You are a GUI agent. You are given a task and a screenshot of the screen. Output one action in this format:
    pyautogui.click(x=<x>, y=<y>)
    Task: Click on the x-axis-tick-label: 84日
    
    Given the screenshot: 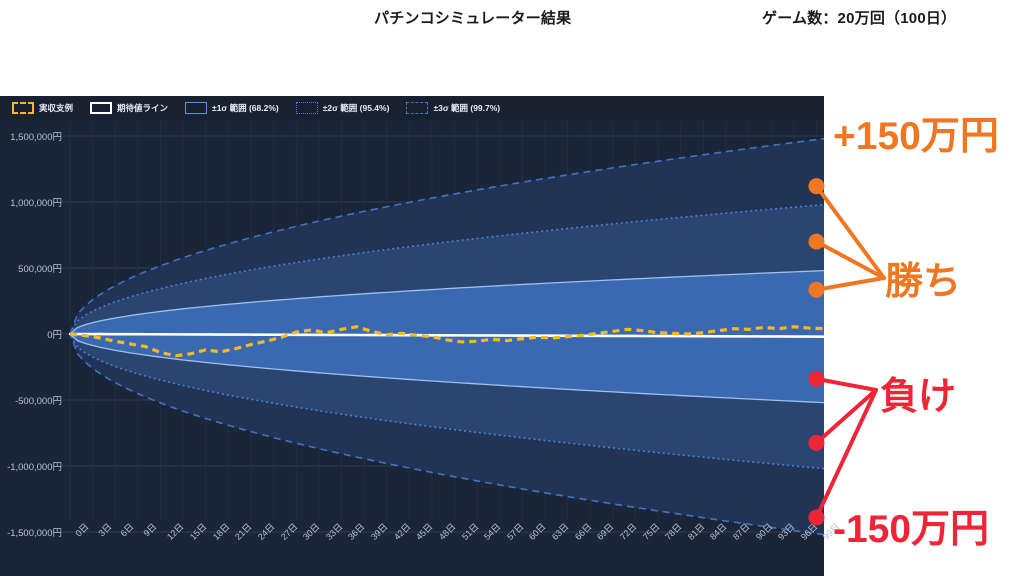 What is the action you would take?
    pyautogui.click(x=718, y=531)
    